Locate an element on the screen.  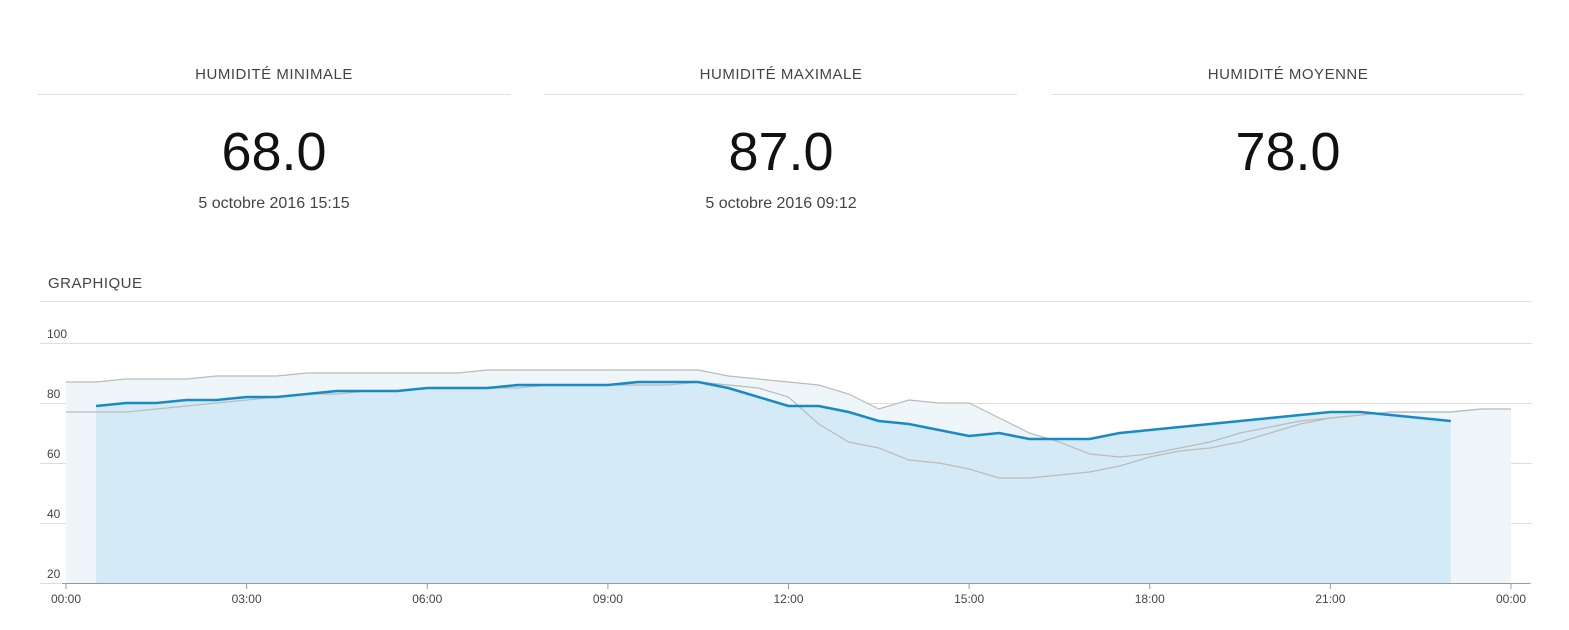
x-tick-label: 15:00 is located at coordinates (969, 599).